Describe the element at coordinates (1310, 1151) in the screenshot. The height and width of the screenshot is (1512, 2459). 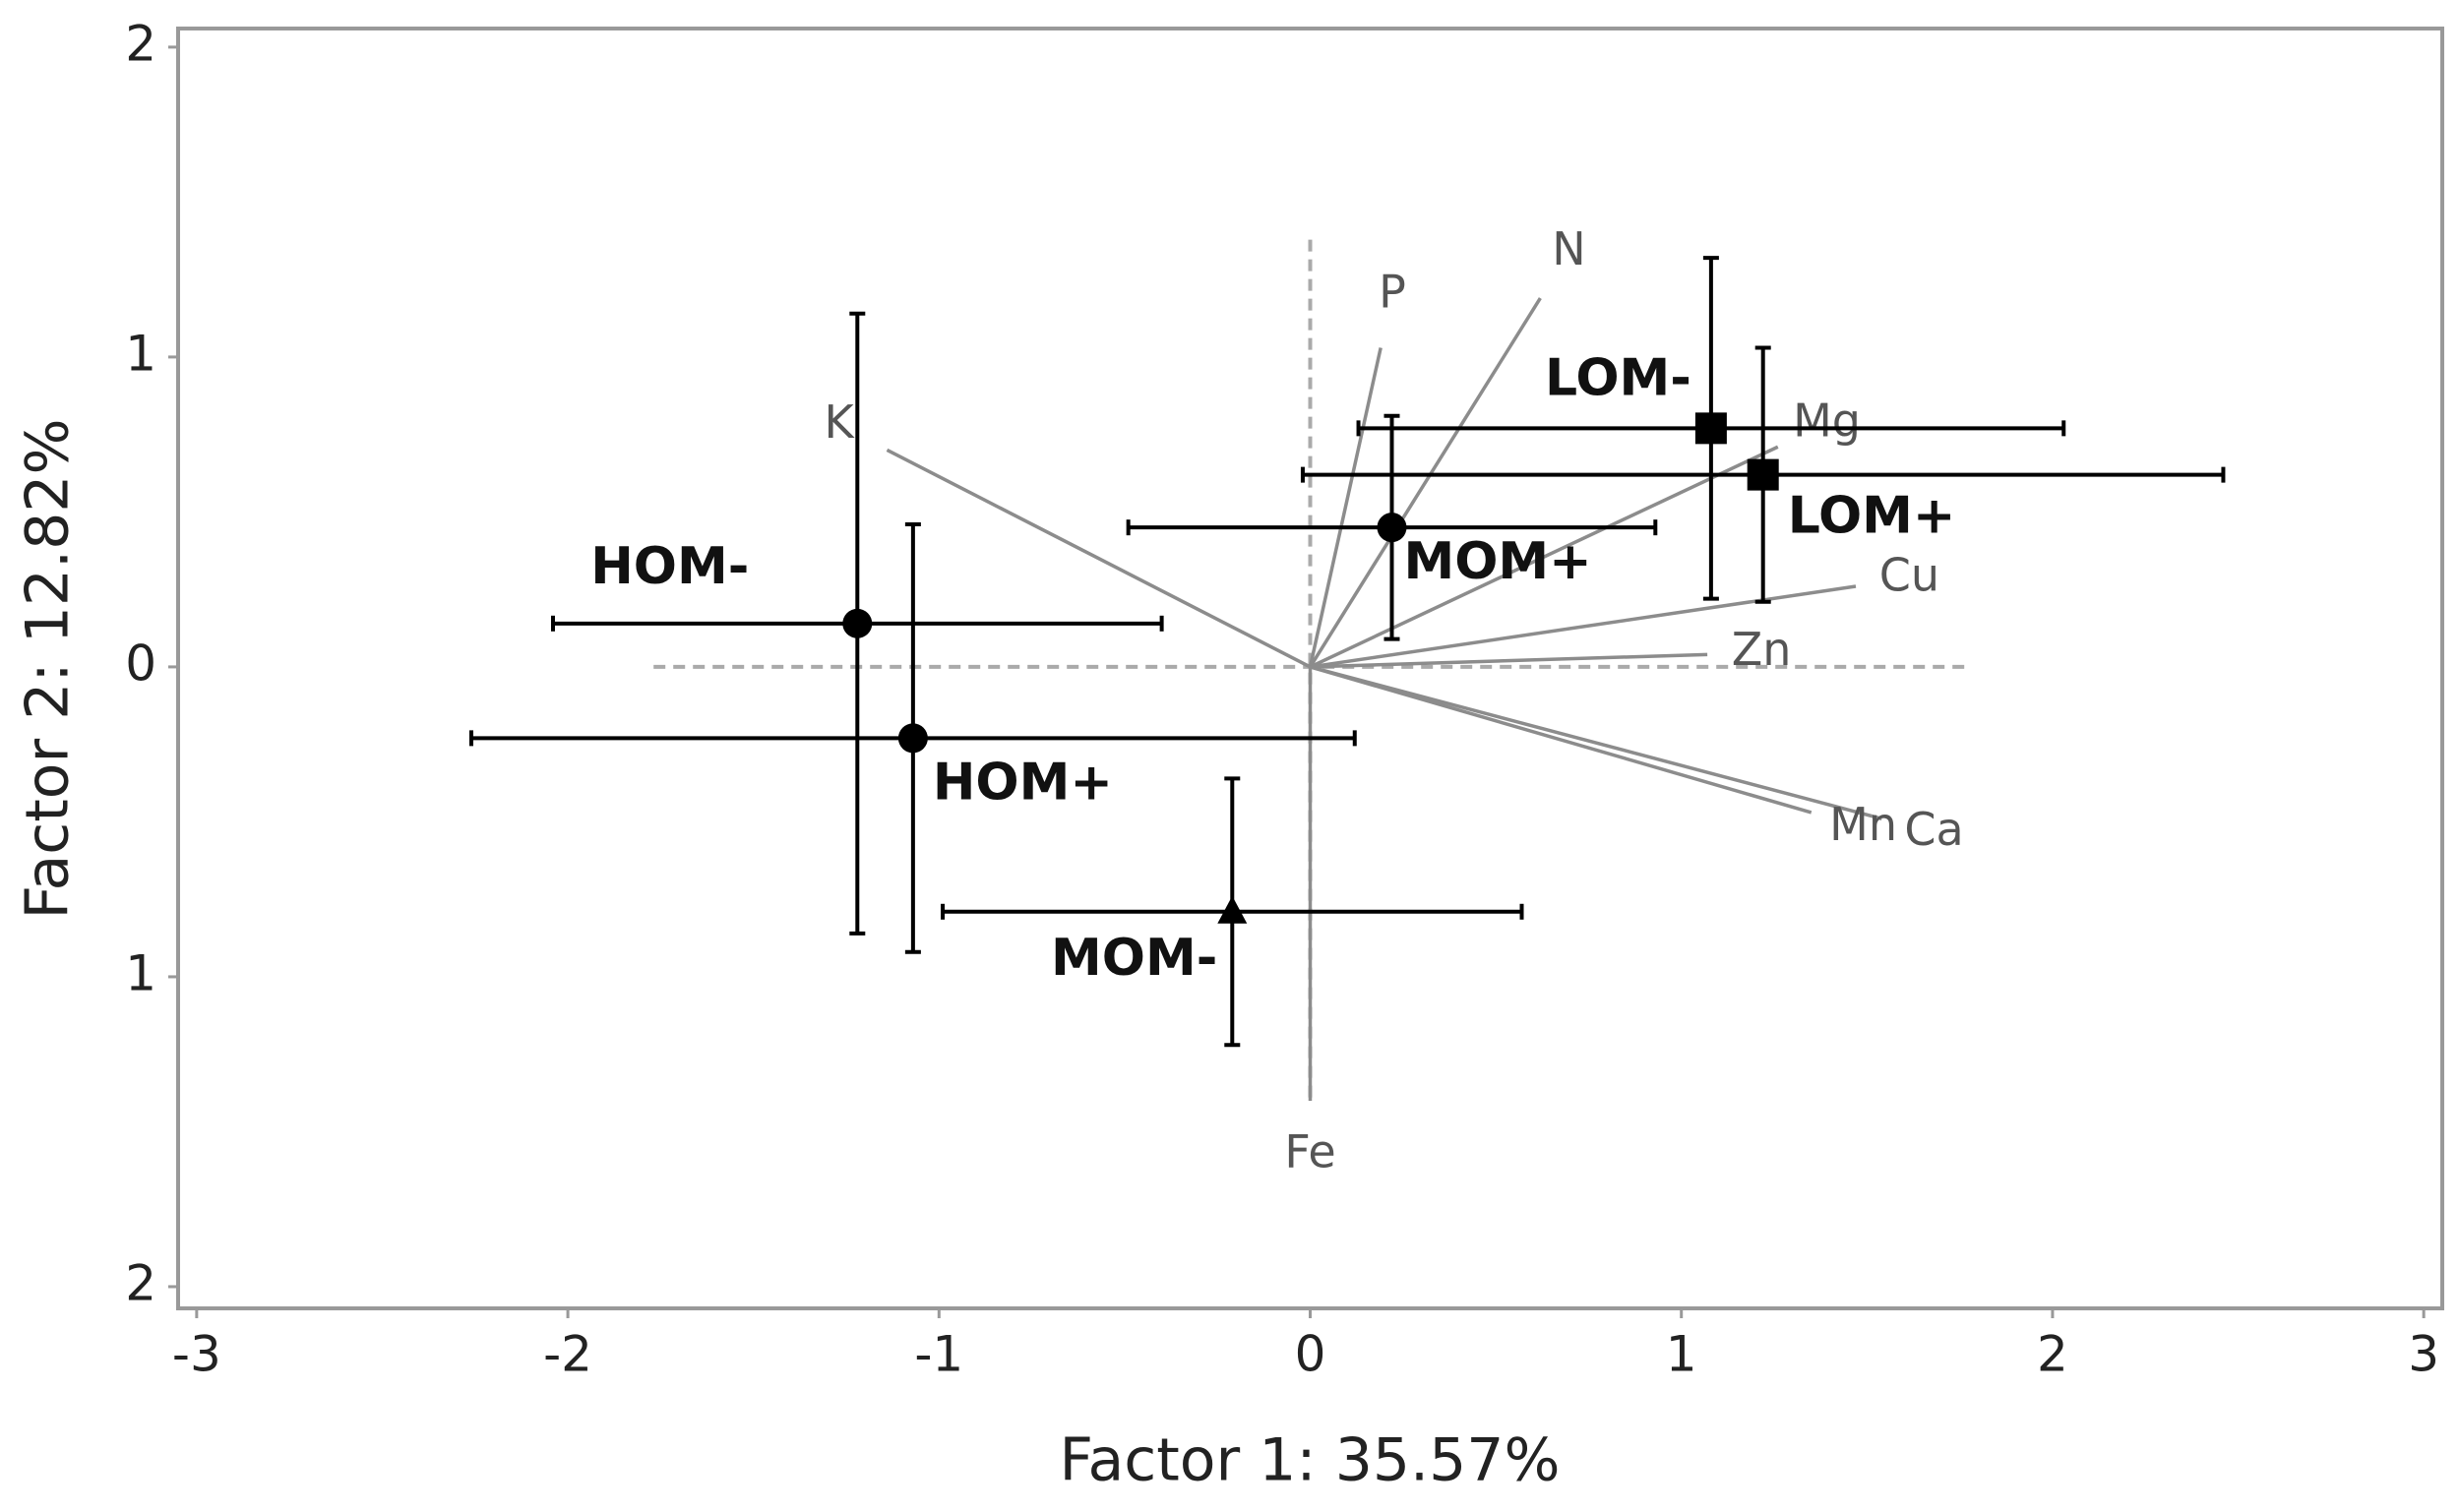
I see `vector-label: Fe` at that location.